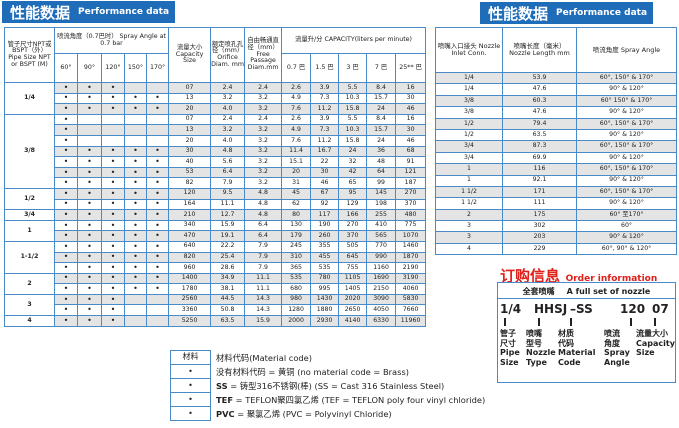 The height and width of the screenshot is (428, 679). I want to click on capacity-cell: 24, so click(381, 140).